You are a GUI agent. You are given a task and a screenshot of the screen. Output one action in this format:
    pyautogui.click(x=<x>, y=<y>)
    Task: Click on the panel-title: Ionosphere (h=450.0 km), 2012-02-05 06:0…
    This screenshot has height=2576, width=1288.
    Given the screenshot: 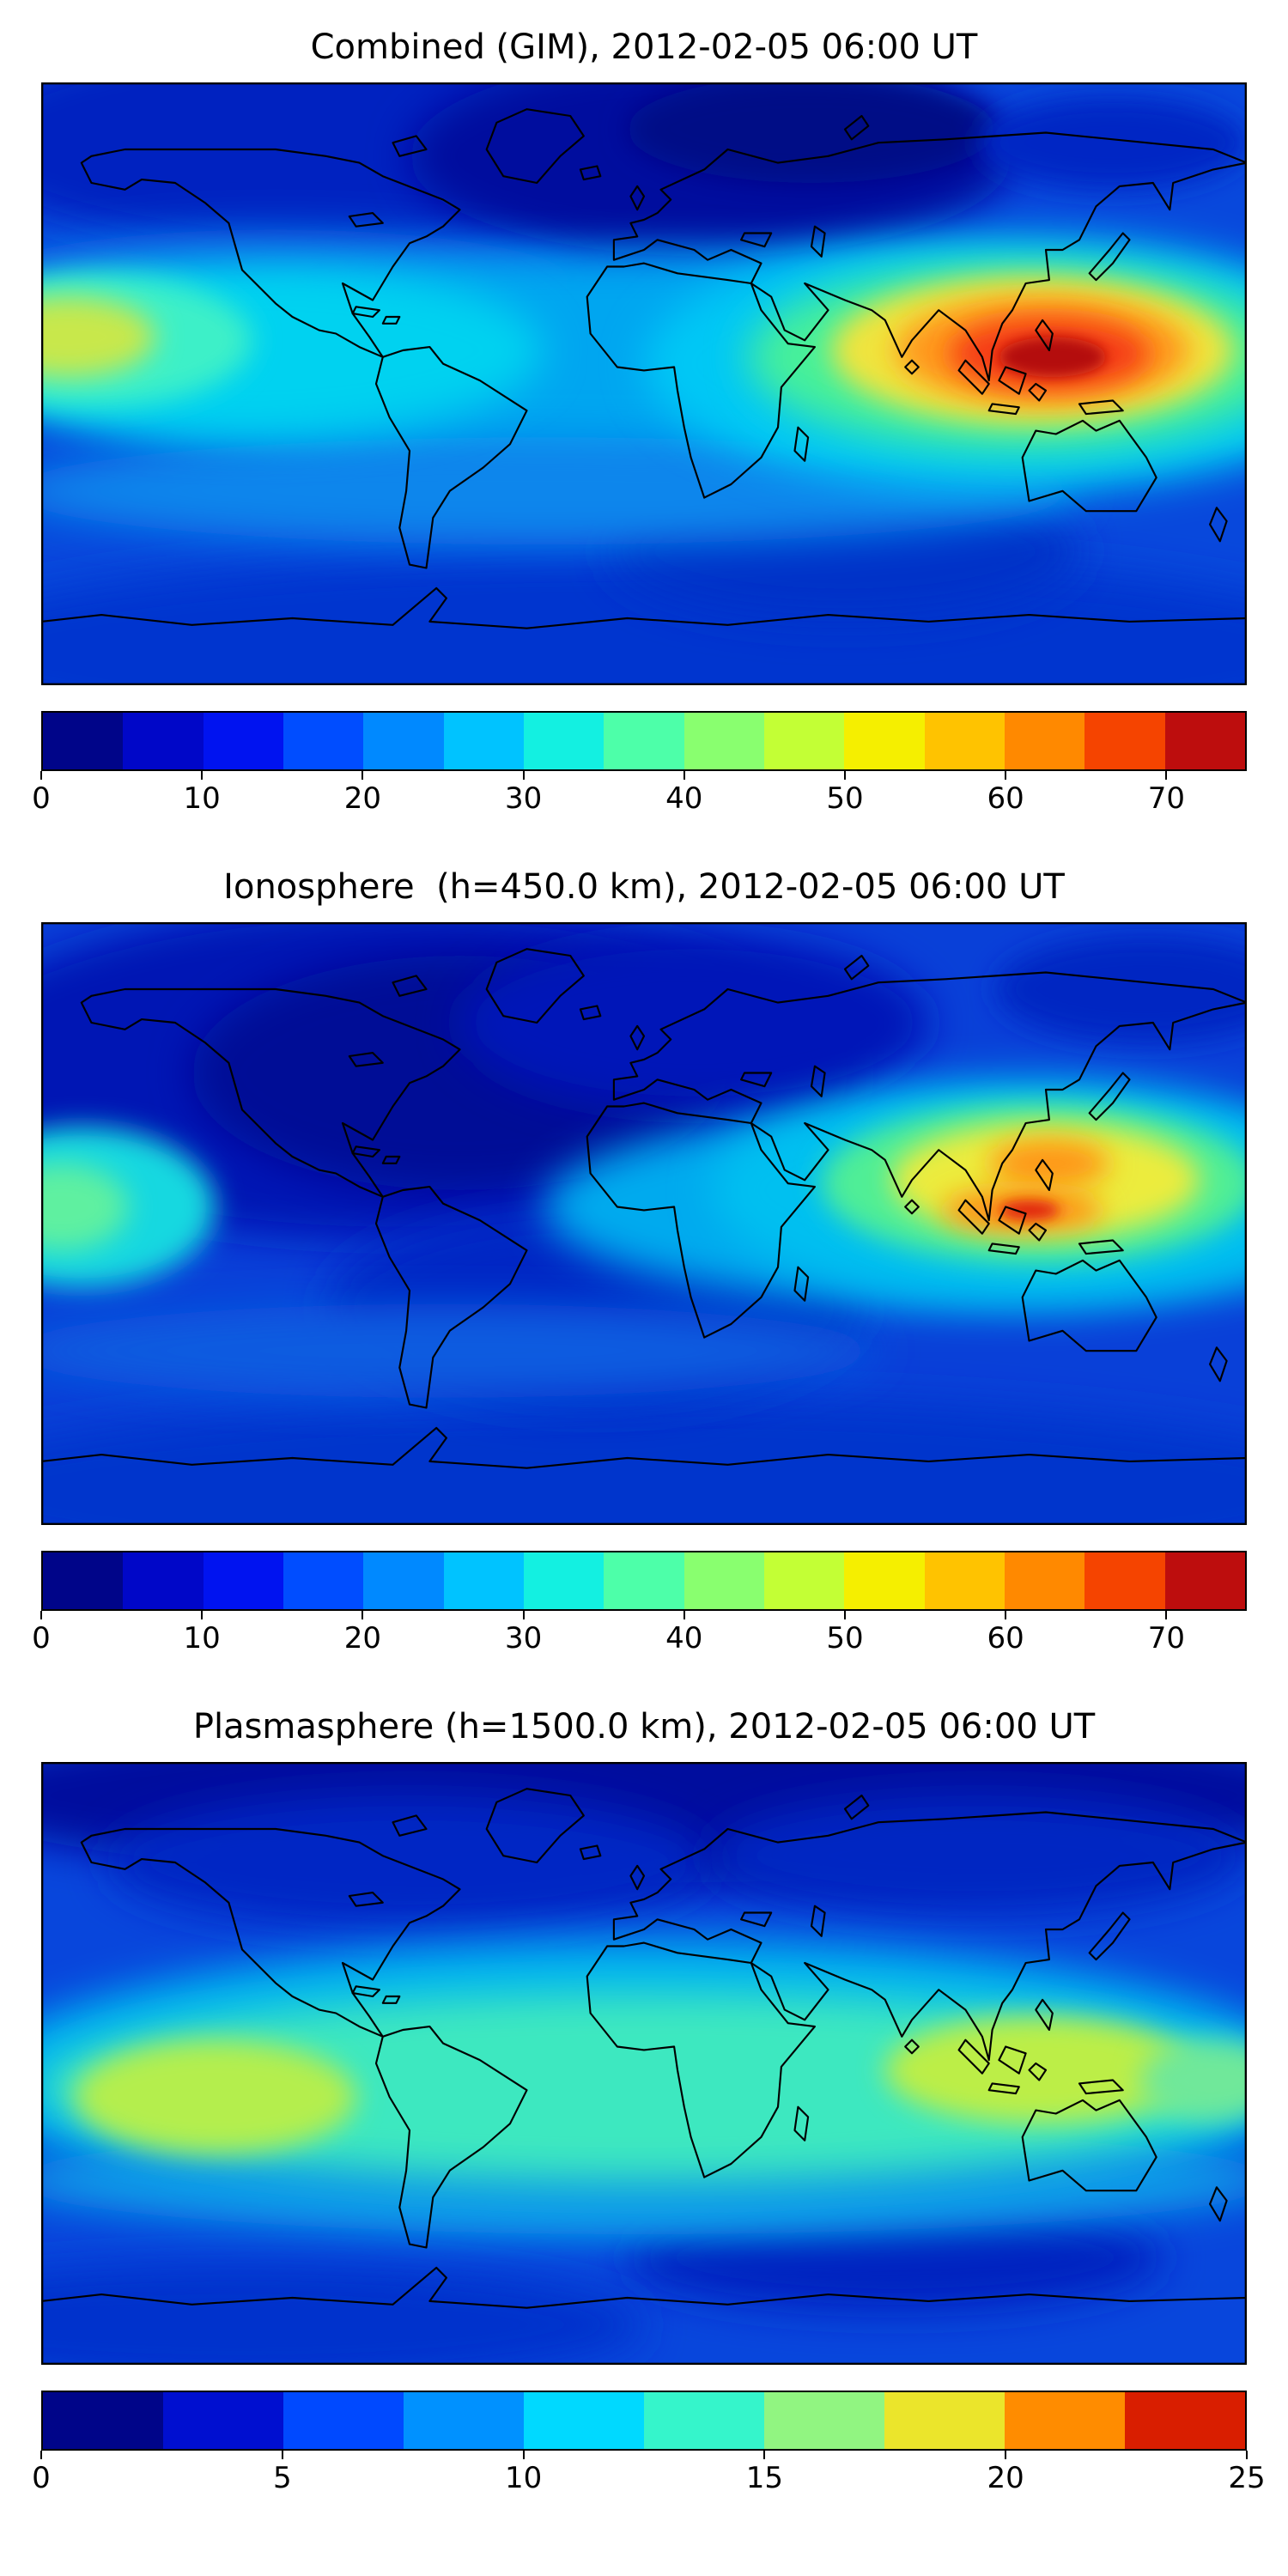 What is the action you would take?
    pyautogui.click(x=644, y=887)
    